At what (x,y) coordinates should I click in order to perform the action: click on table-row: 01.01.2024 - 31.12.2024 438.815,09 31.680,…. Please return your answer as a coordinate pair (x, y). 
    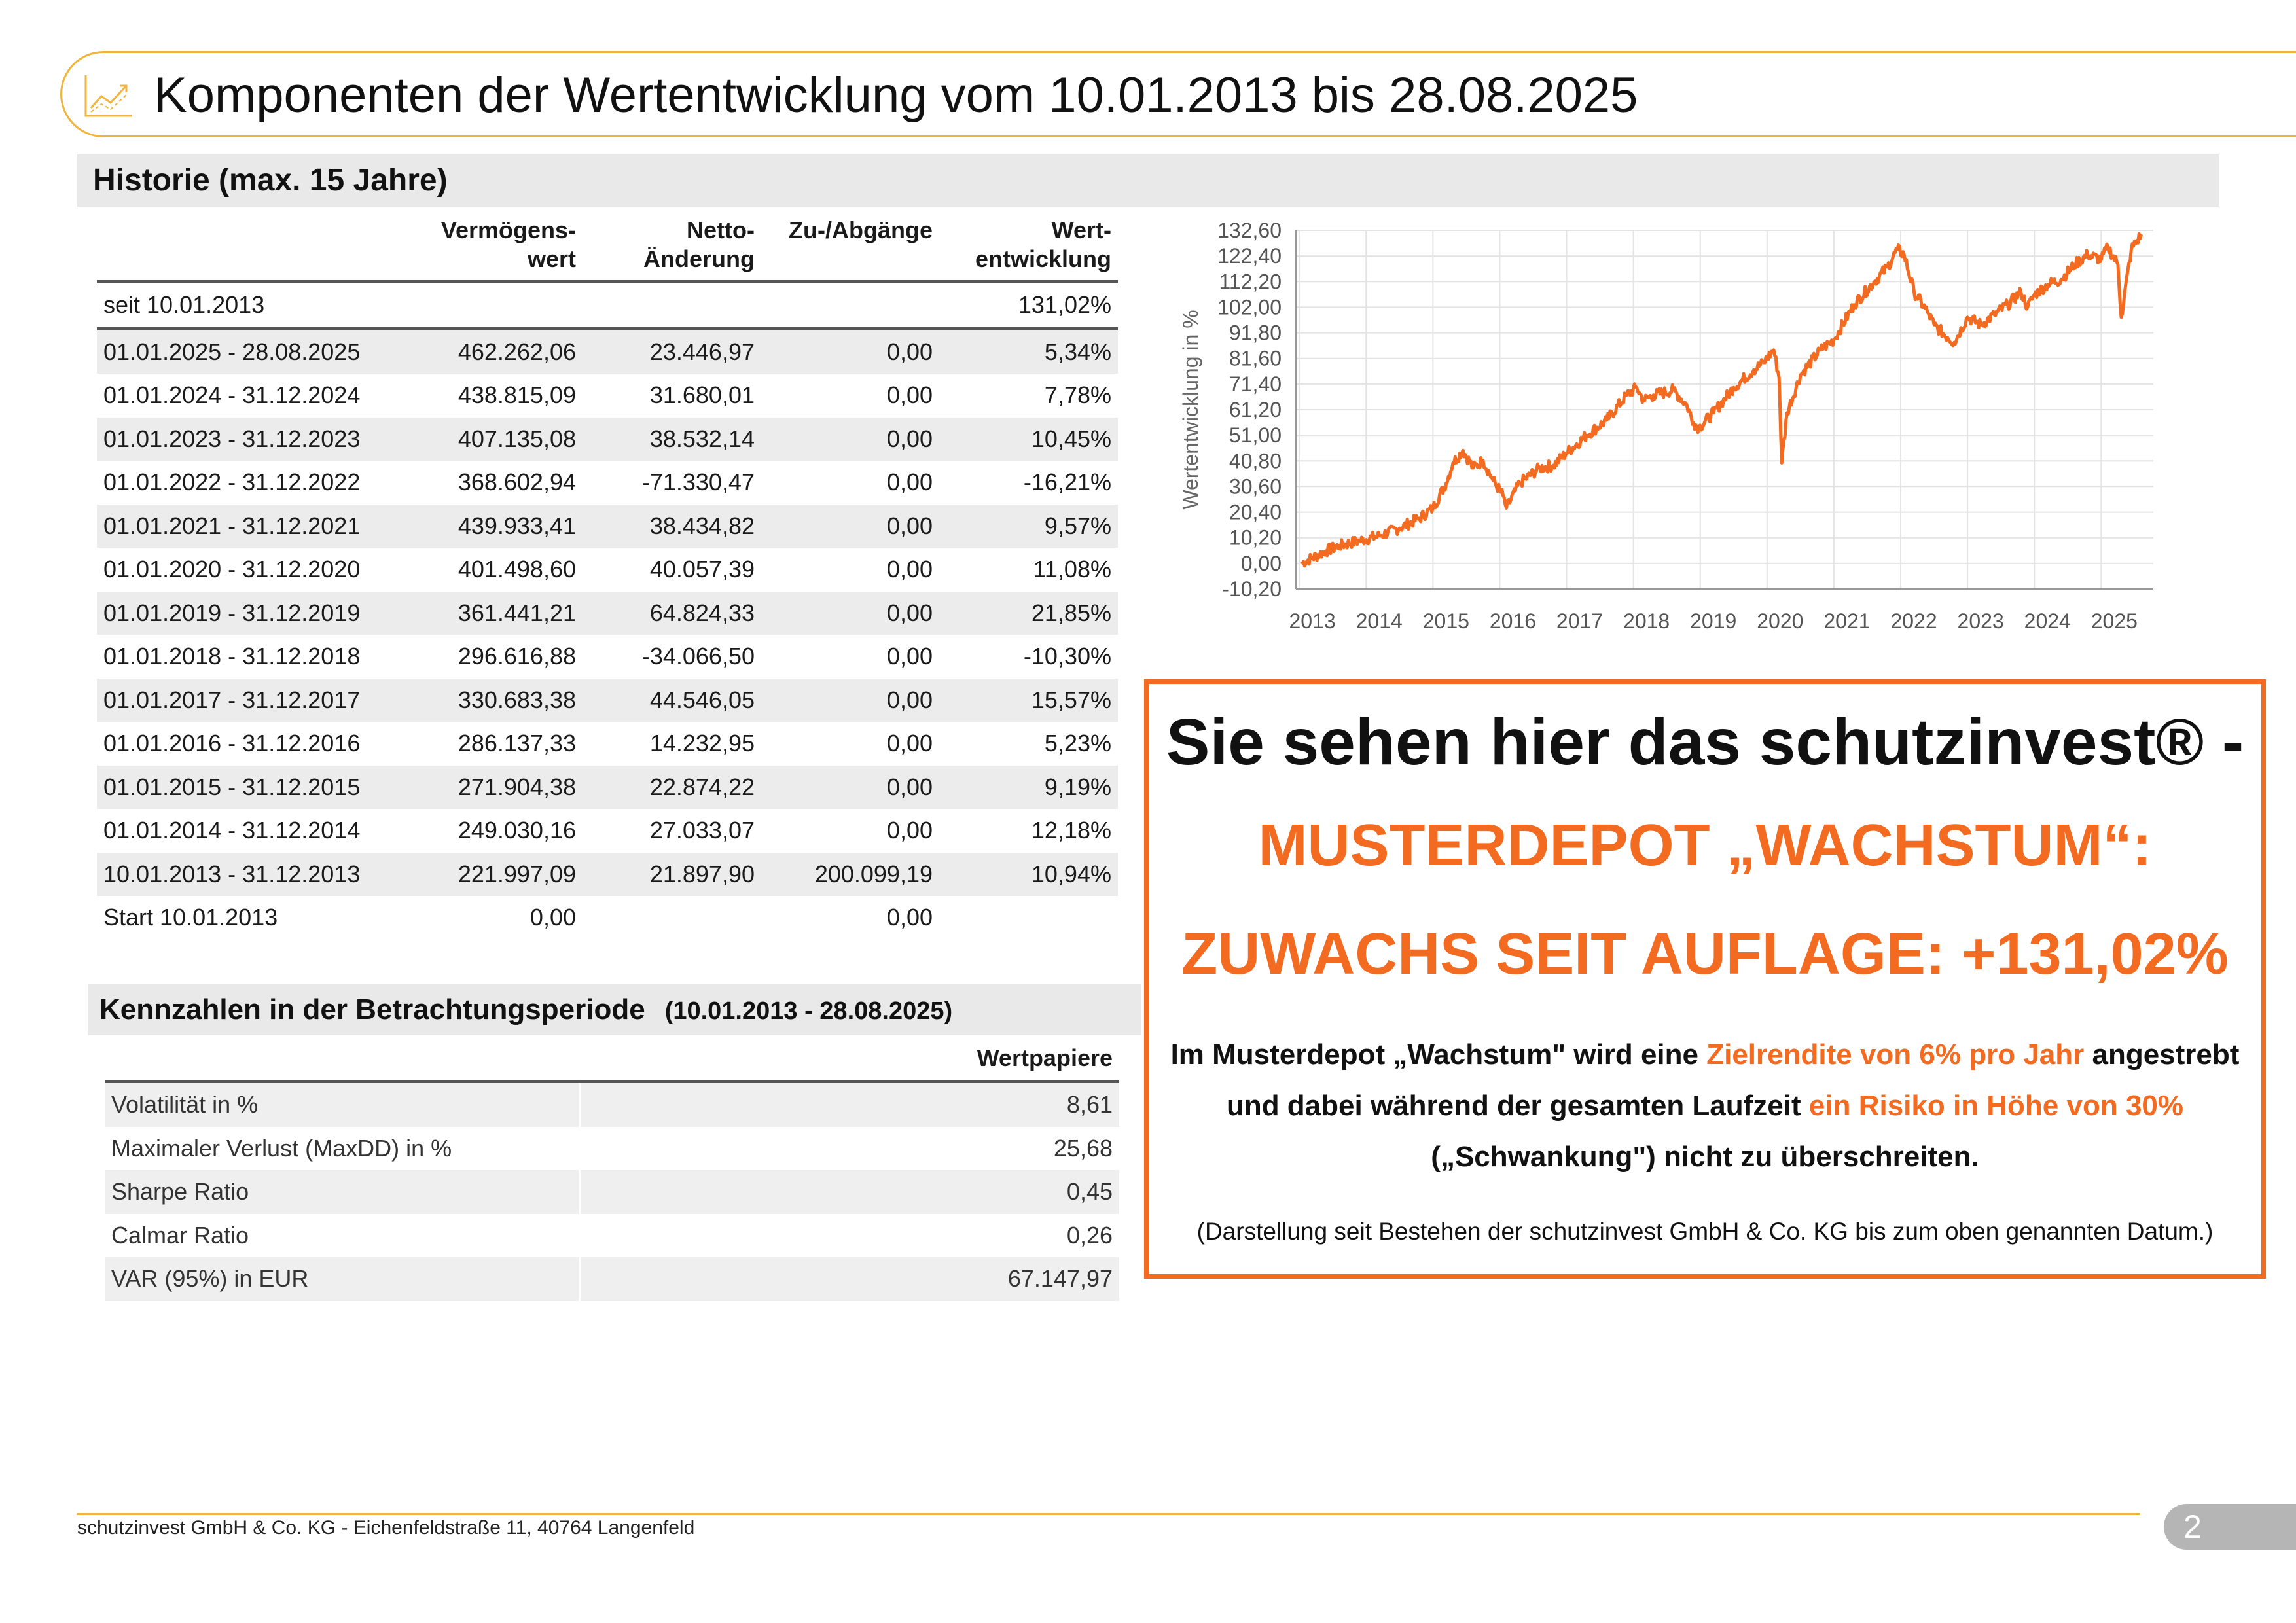
    Looking at the image, I should click on (607, 396).